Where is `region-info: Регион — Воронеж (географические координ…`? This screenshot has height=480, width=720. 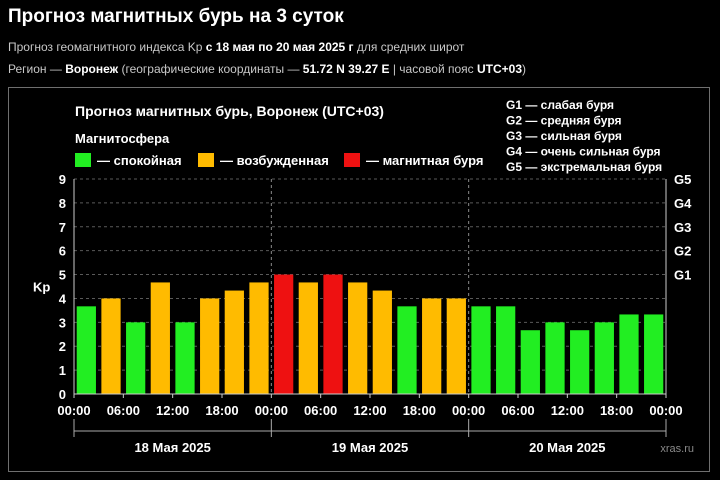 region-info: Регион — Воронеж (географические координ… is located at coordinates (267, 69).